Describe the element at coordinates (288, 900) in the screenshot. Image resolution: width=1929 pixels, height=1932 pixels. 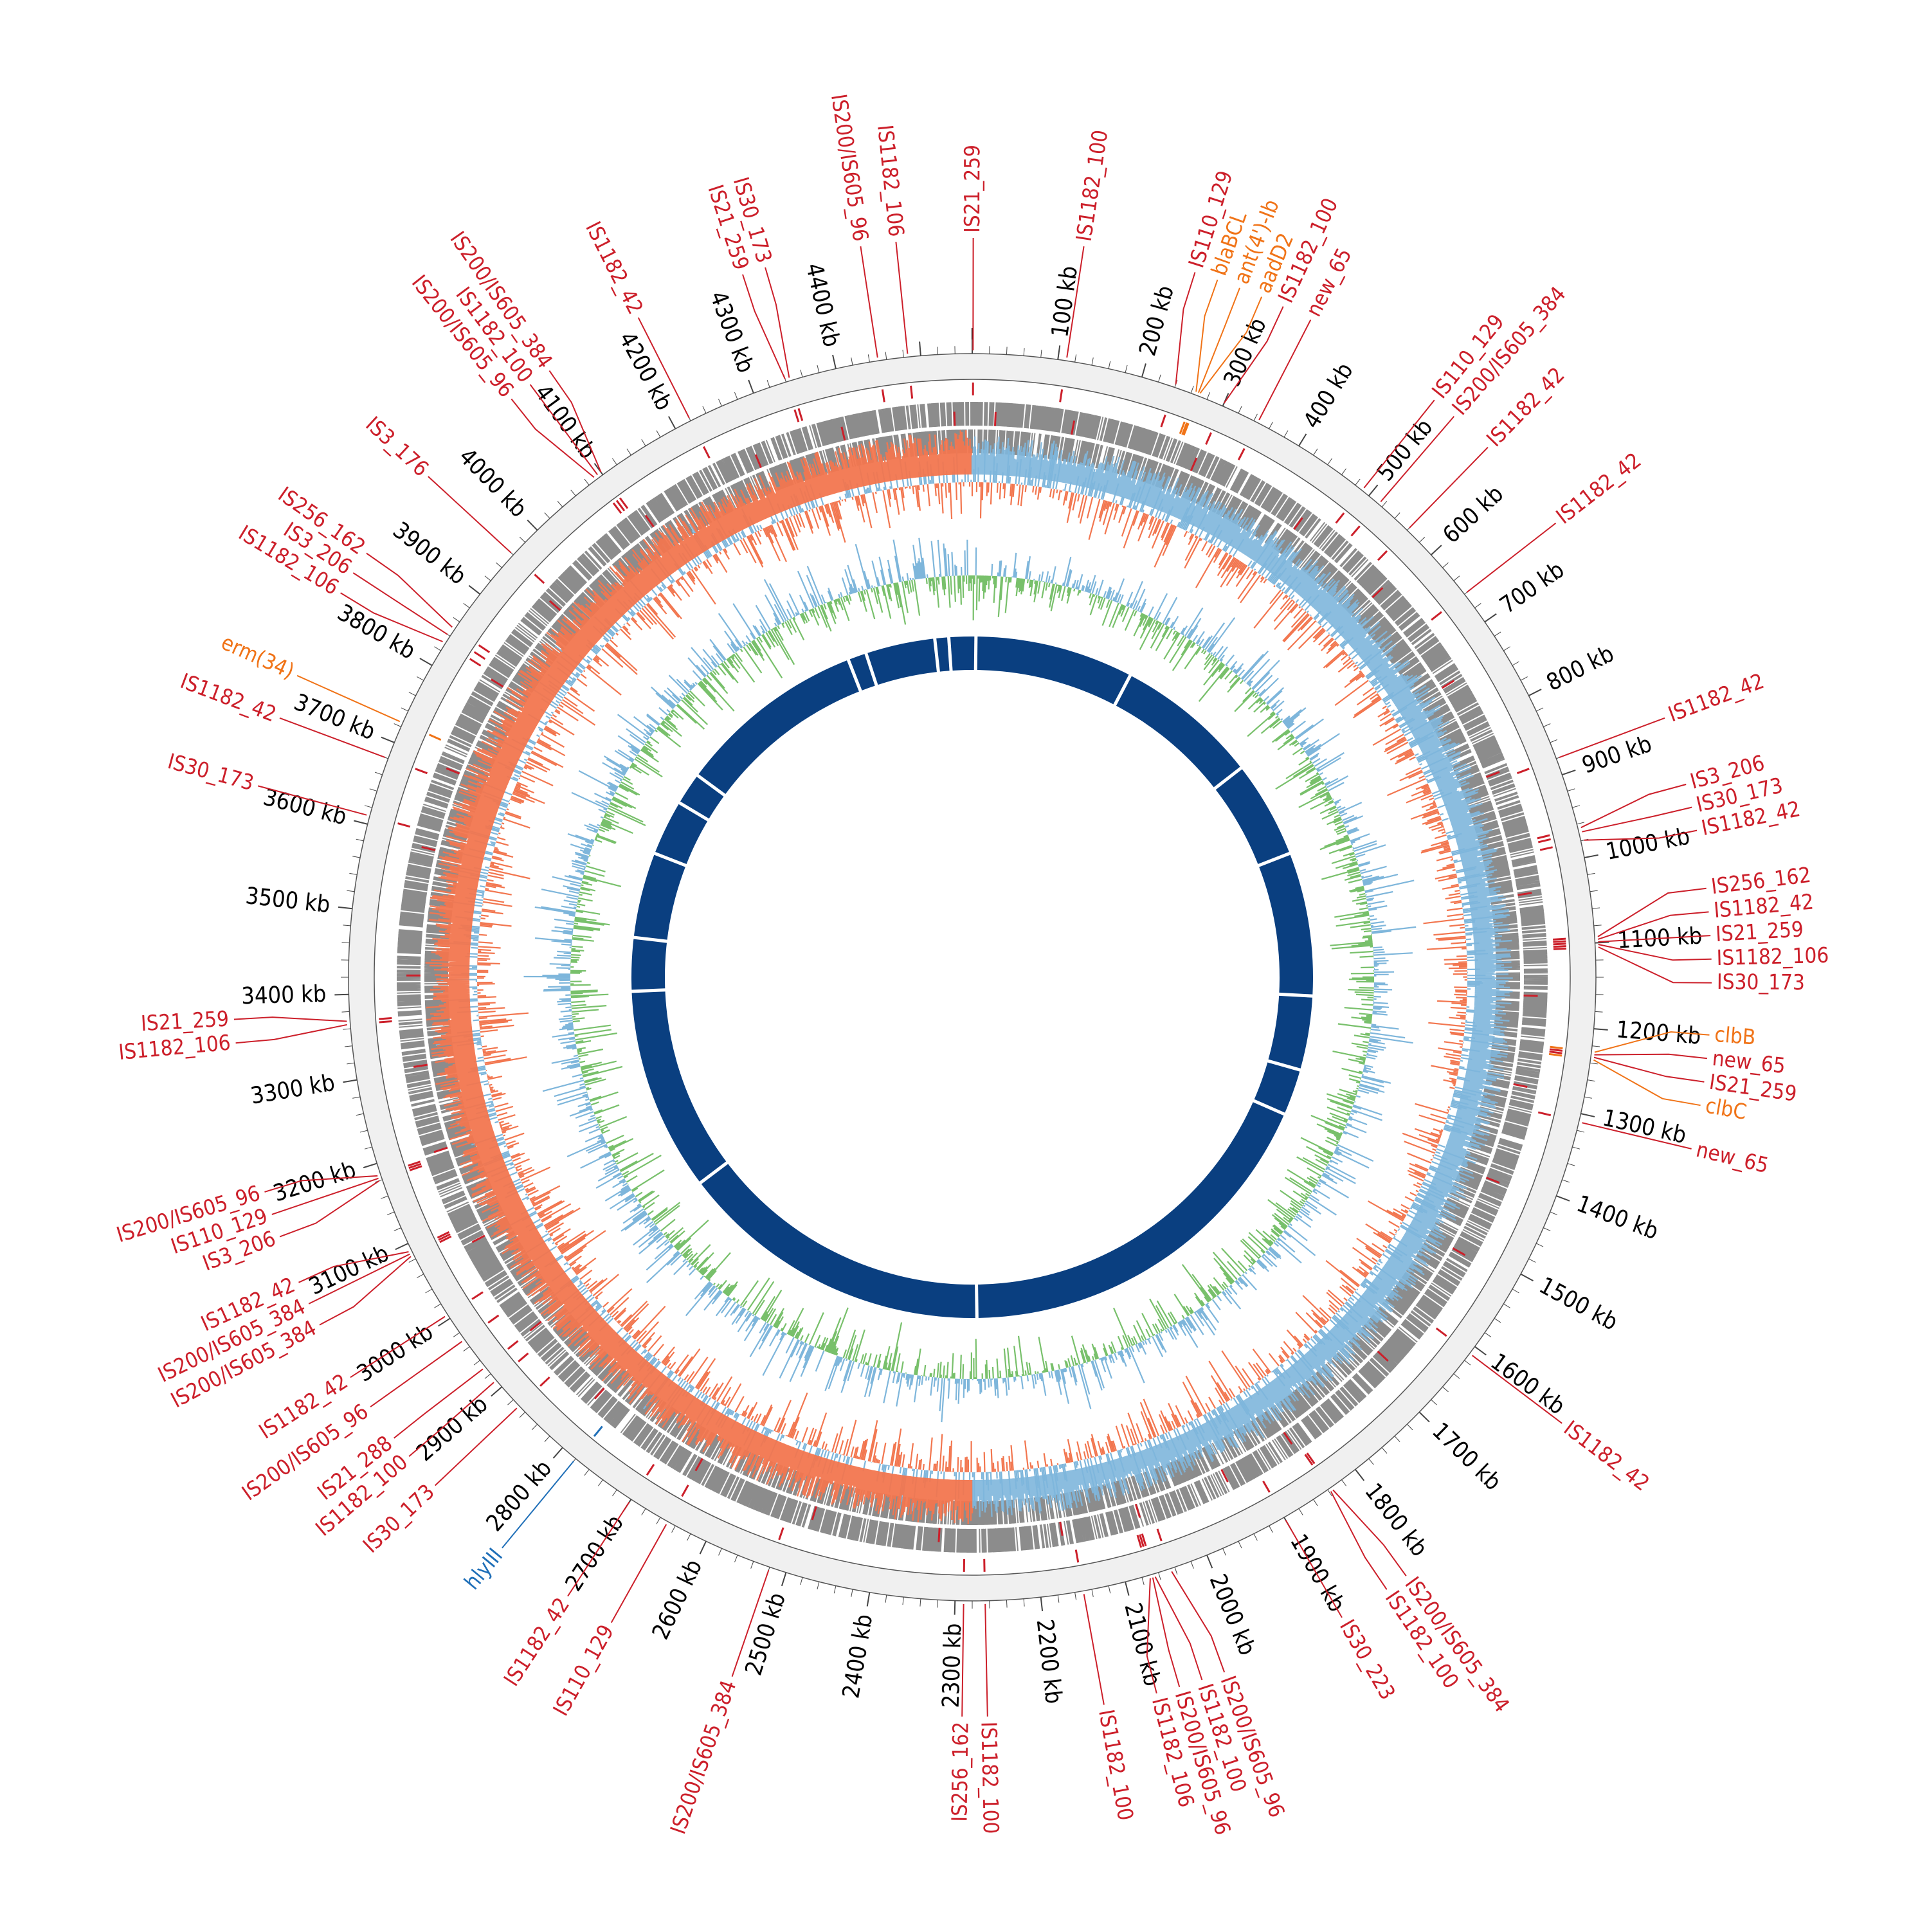
I see `tick-label: 3500 kb` at that location.